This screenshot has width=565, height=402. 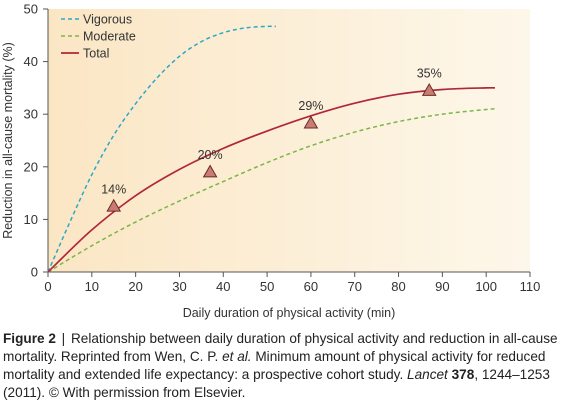 What do you see at coordinates (34, 272) in the screenshot?
I see `y-tick-label: 0` at bounding box center [34, 272].